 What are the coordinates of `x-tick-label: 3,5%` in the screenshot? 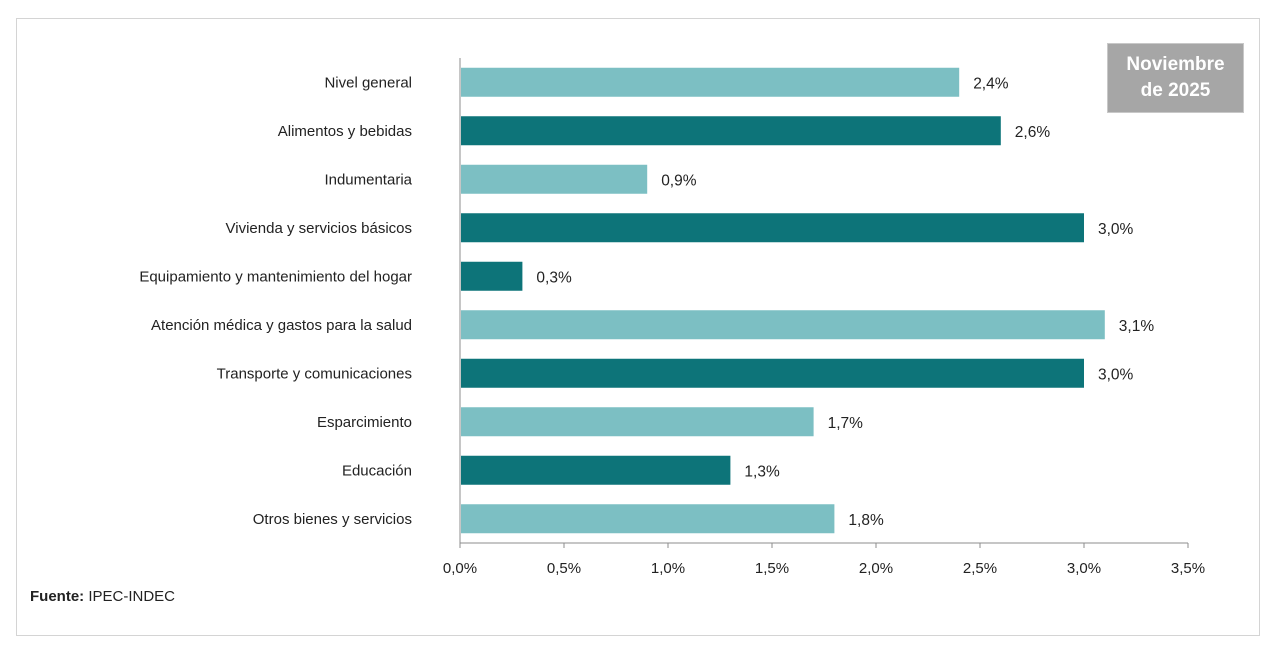 It's located at (1188, 568).